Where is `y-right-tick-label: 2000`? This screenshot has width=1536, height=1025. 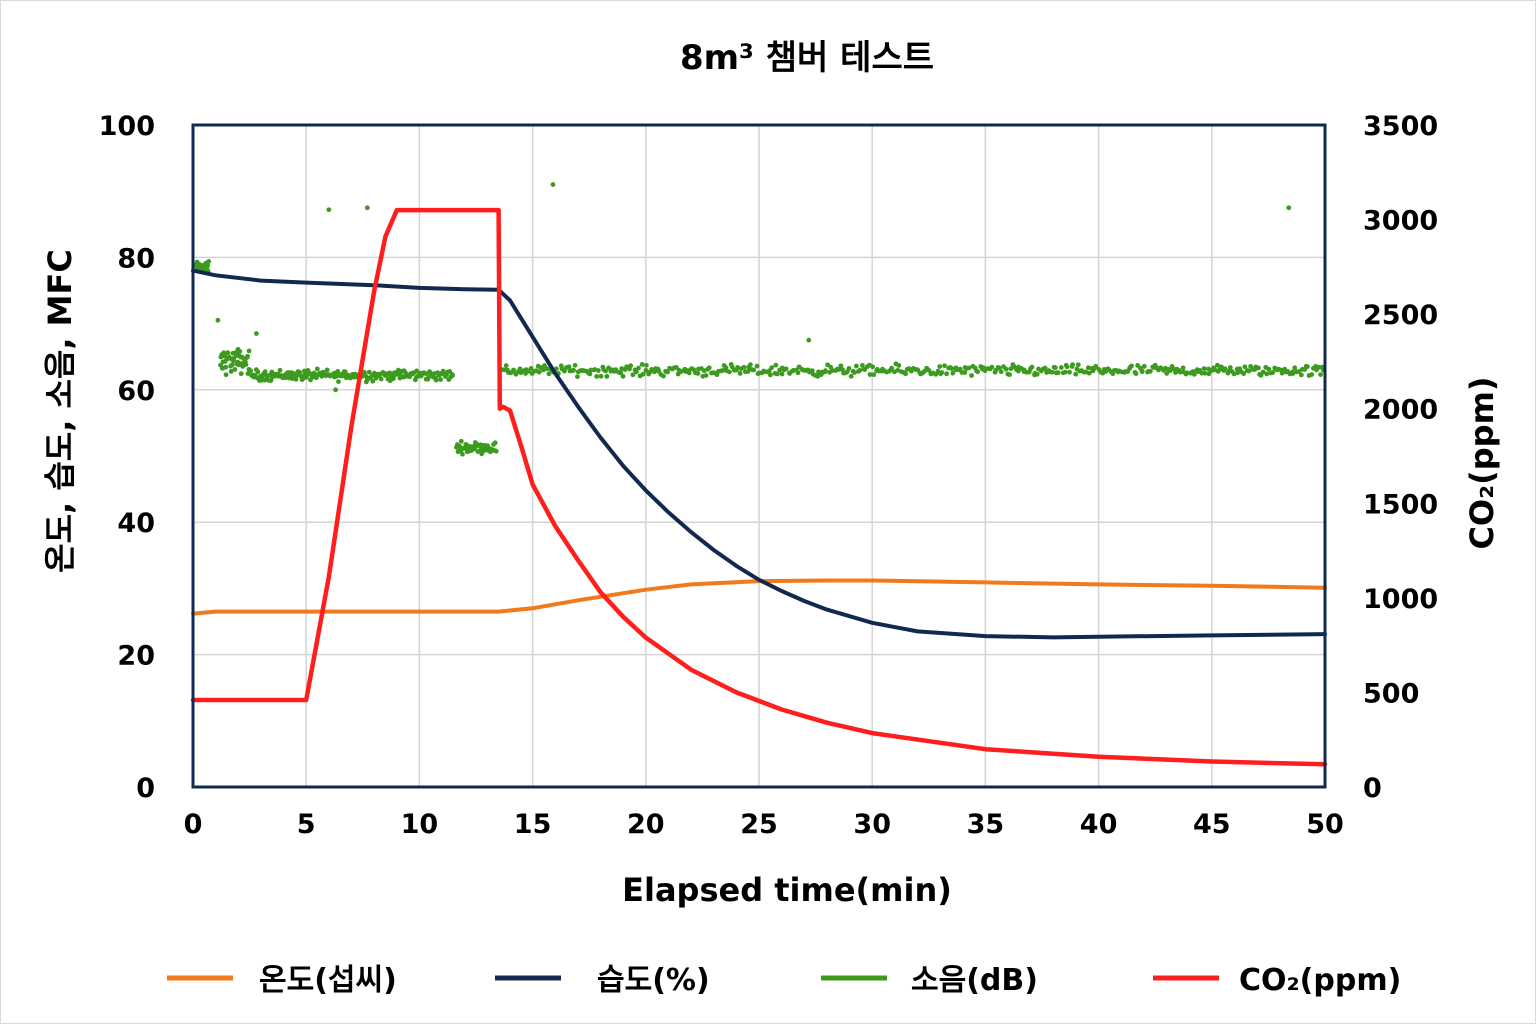 y-right-tick-label: 2000 is located at coordinates (1400, 410).